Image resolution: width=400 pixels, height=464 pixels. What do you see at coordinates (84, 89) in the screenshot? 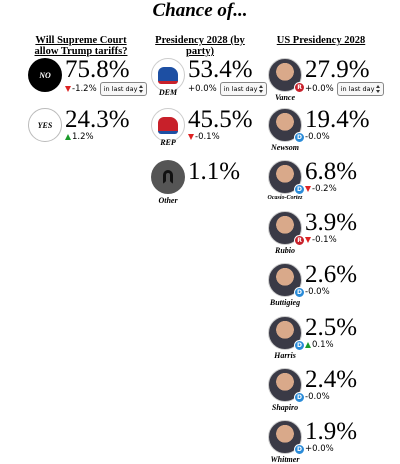
I see `change-value: -1.2%` at bounding box center [84, 89].